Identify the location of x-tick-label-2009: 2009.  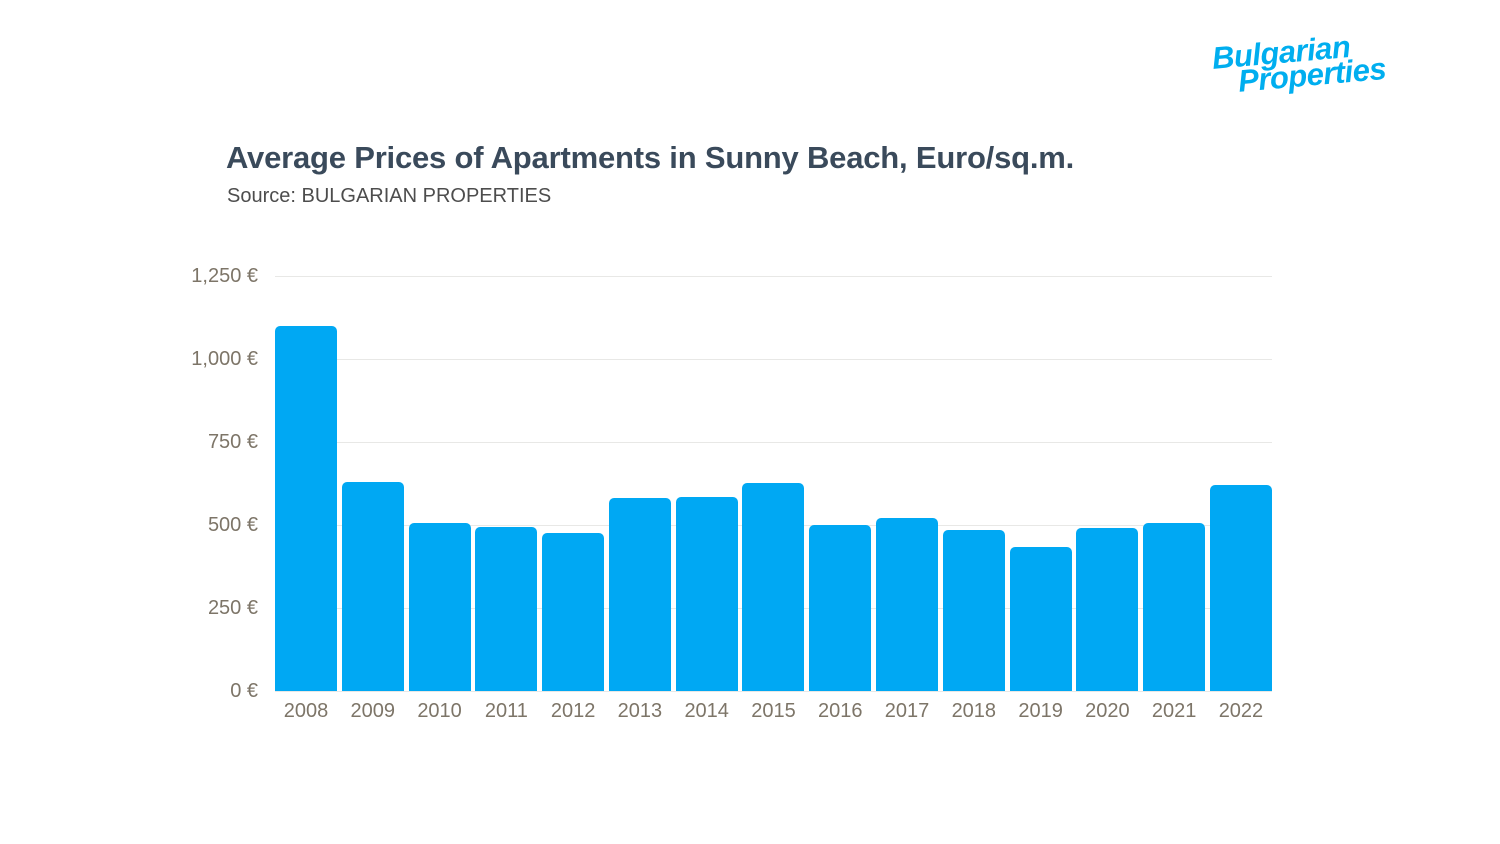
(373, 711).